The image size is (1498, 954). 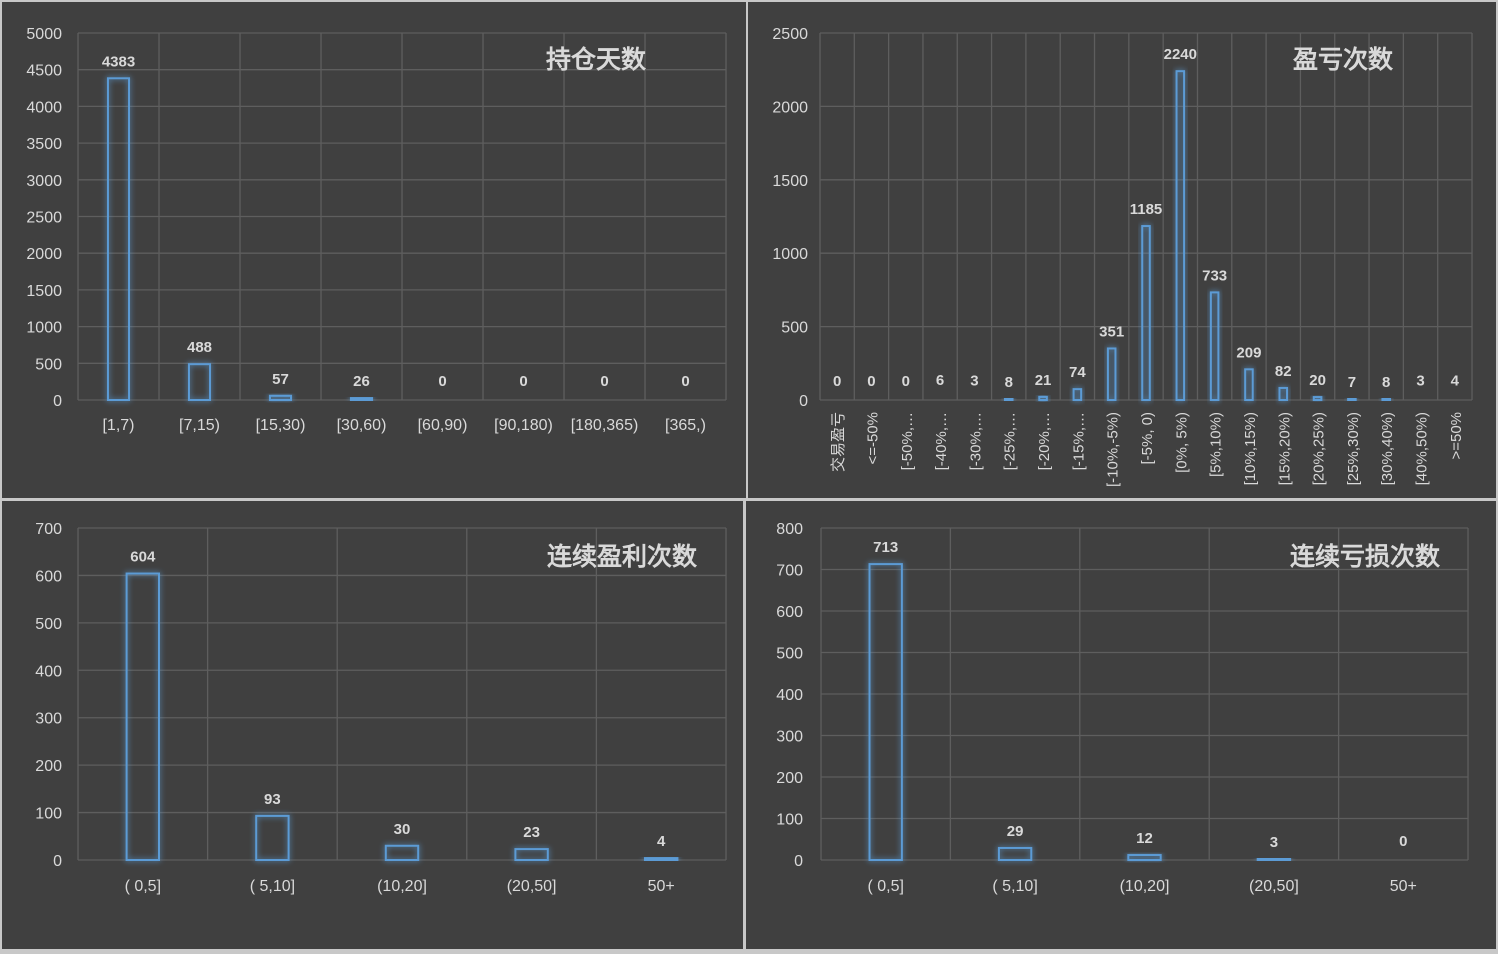 I want to click on data-label: 12, so click(x=1144, y=838).